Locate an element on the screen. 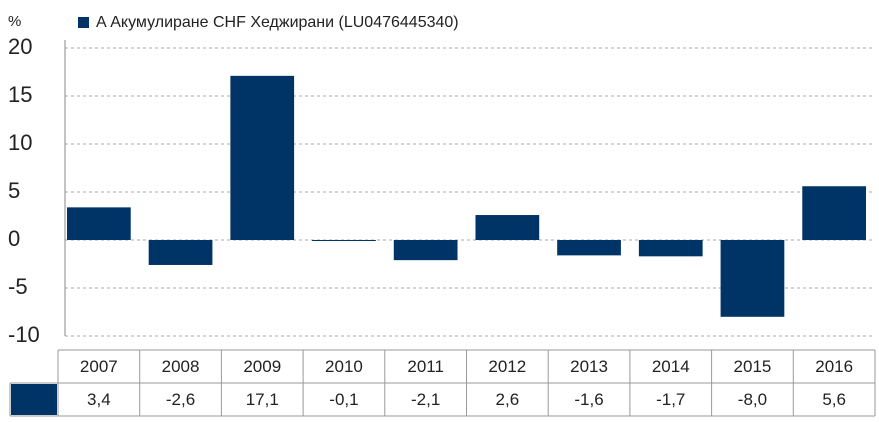  y-tick-label: 5 is located at coordinates (14, 190).